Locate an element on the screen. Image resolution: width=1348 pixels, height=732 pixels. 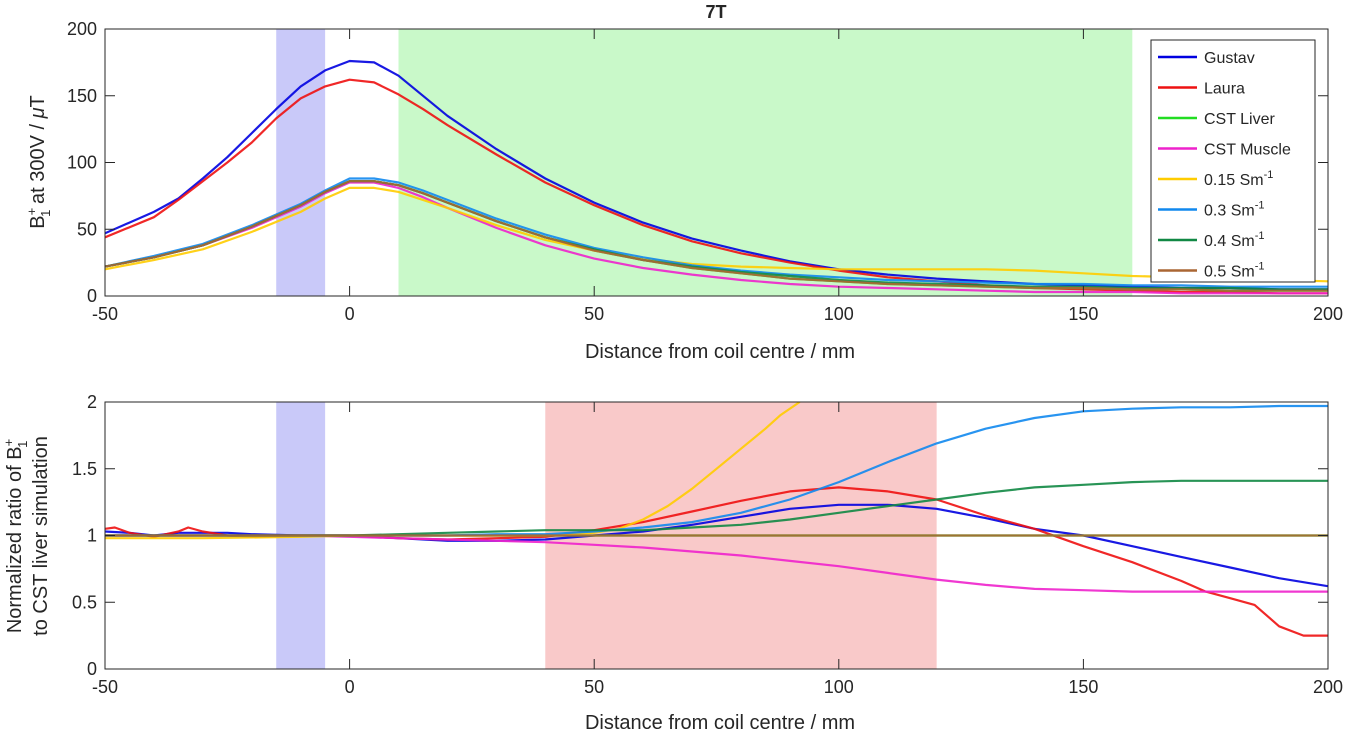
bottom-y-tick-label: 1.5 is located at coordinates (84, 469).